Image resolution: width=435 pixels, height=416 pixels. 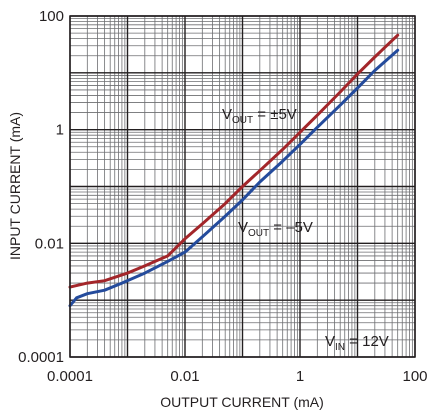 What do you see at coordinates (41, 357) in the screenshot?
I see `y-tick-label: 0.0001` at bounding box center [41, 357].